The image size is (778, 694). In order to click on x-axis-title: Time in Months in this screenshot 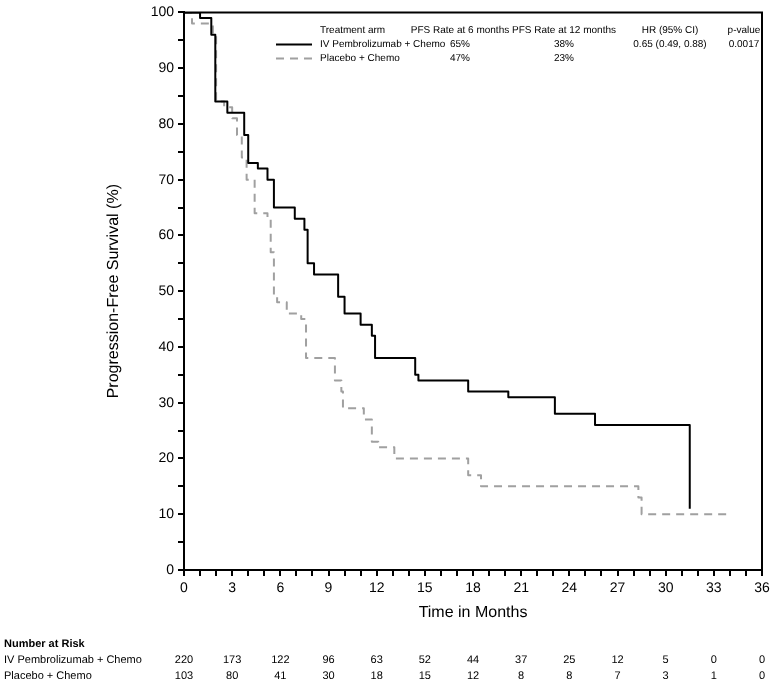, I will do `click(473, 611)`.